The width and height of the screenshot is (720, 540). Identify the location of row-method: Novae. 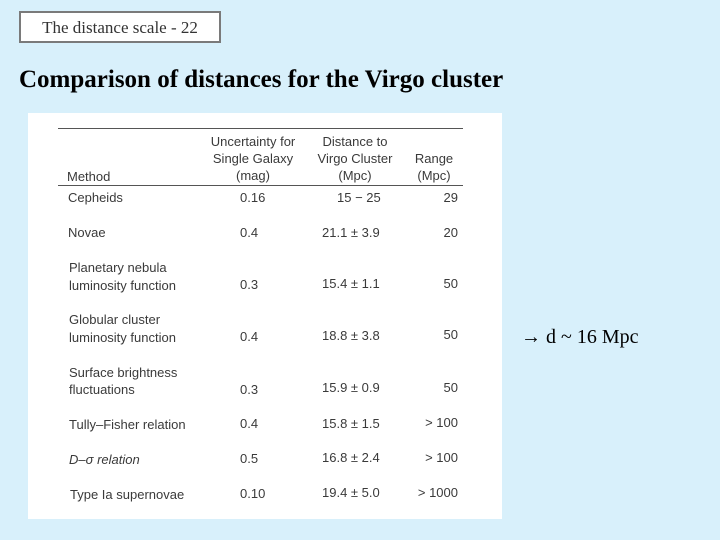
(87, 232).